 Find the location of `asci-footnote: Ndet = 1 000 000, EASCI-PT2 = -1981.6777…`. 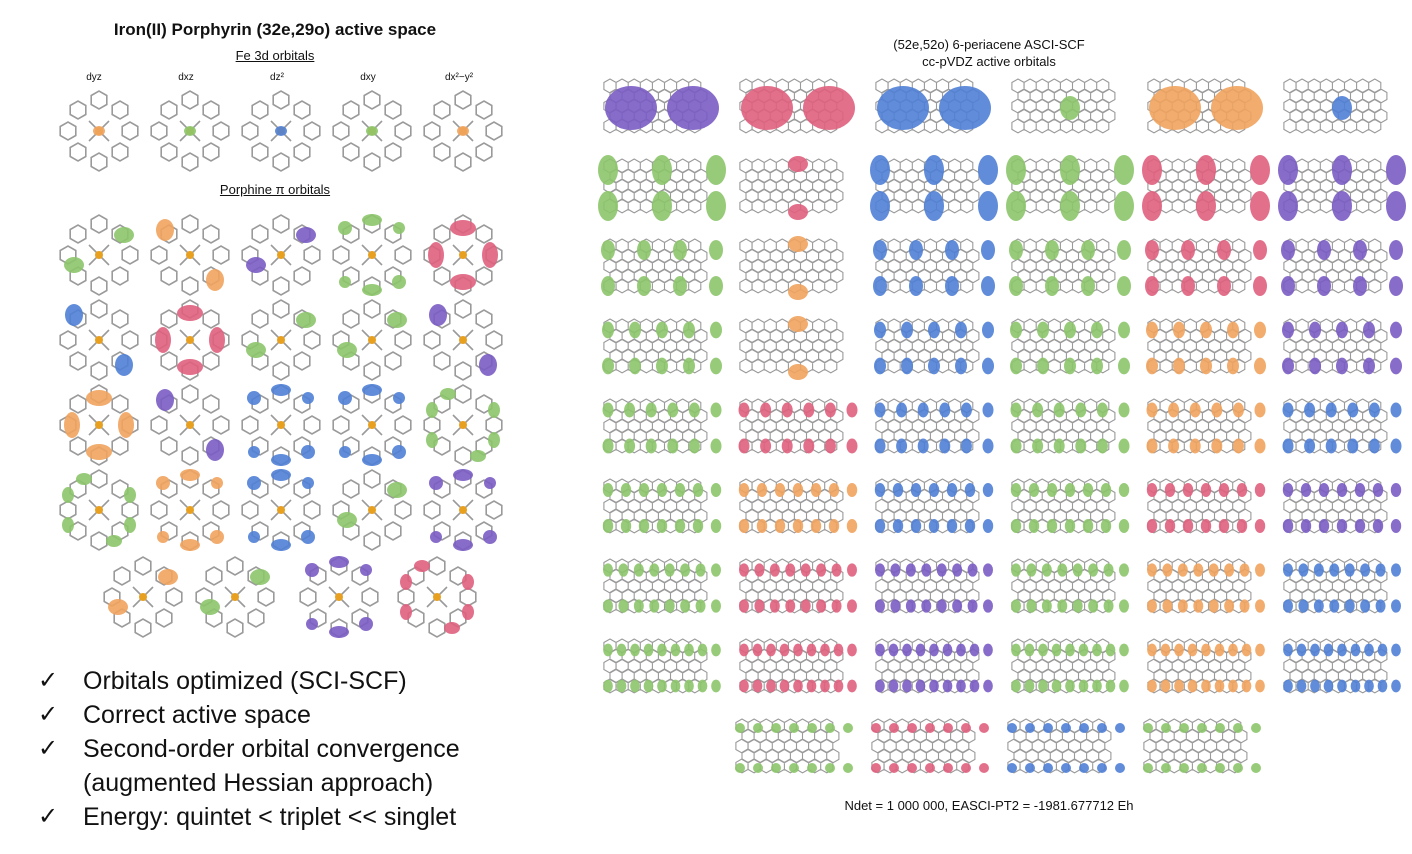

asci-footnote: Ndet = 1 000 000, EASCI-PT2 = -1981.6777… is located at coordinates (989, 805).